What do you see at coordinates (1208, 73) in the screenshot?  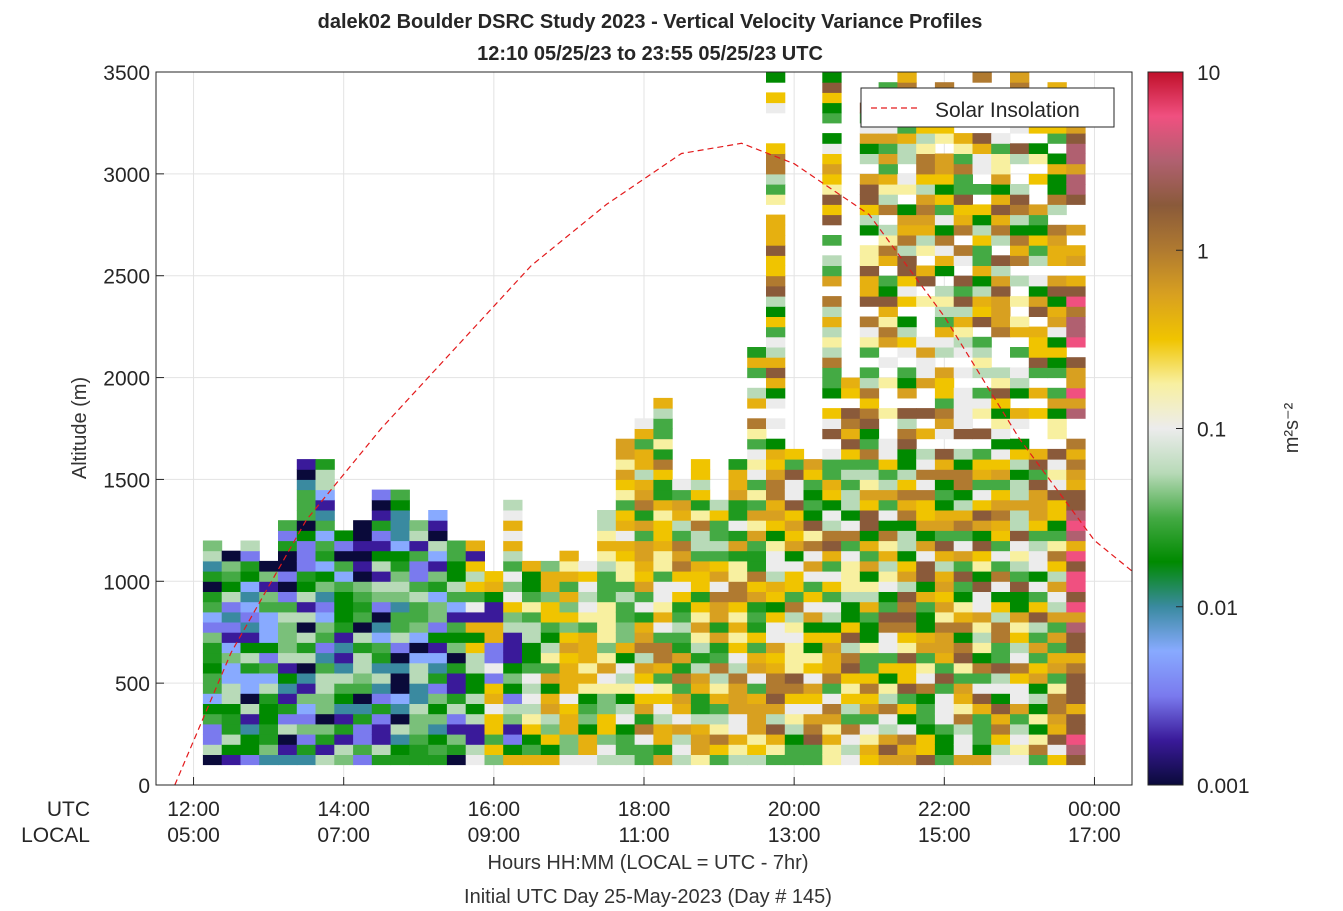 I see `colorbar-tick-label: 10` at bounding box center [1208, 73].